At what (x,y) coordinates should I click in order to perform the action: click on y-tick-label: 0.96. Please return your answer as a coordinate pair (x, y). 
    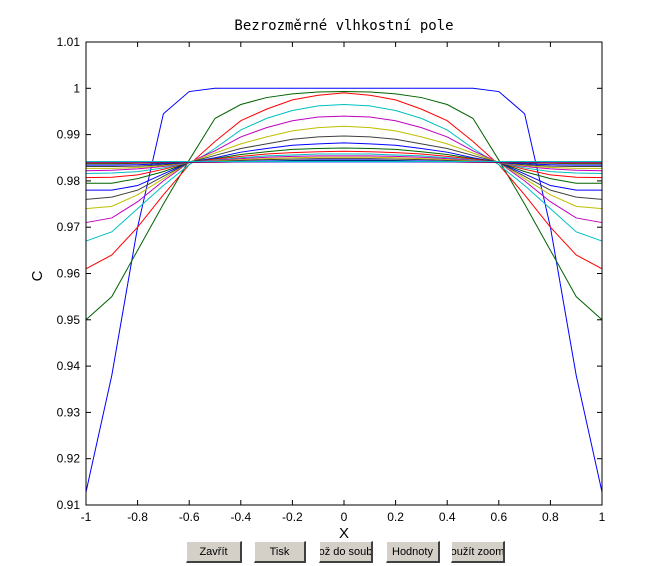
    Looking at the image, I should click on (69, 274).